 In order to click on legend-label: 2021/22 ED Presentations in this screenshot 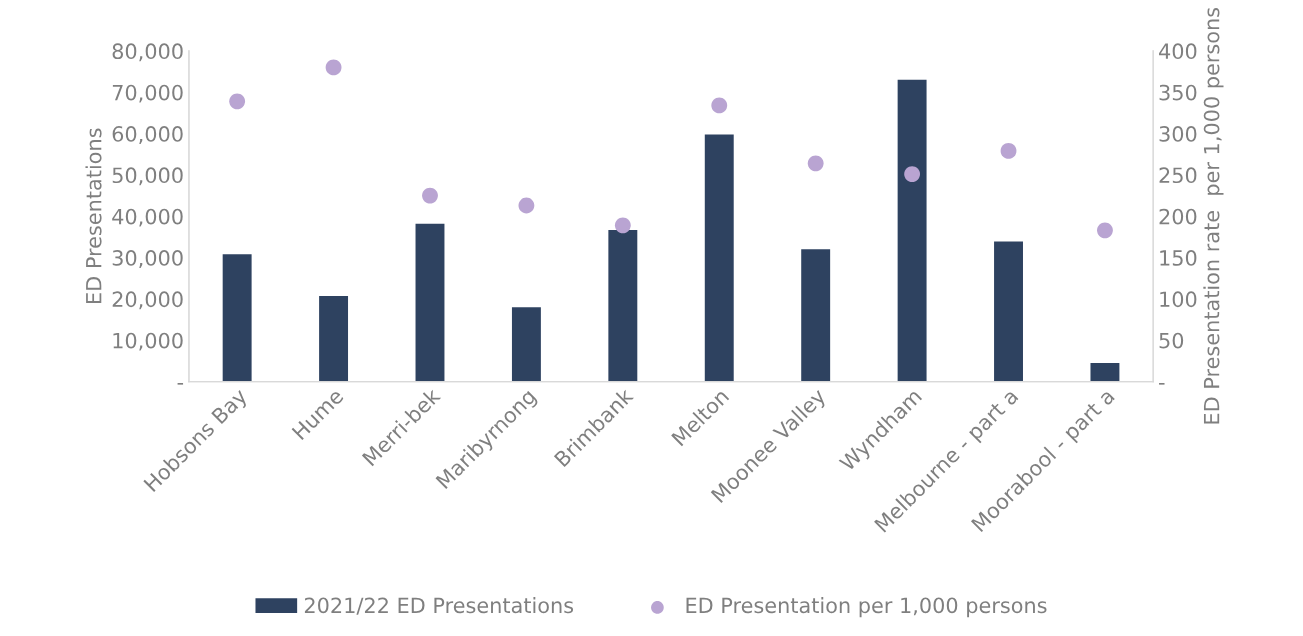, I will do `click(439, 606)`.